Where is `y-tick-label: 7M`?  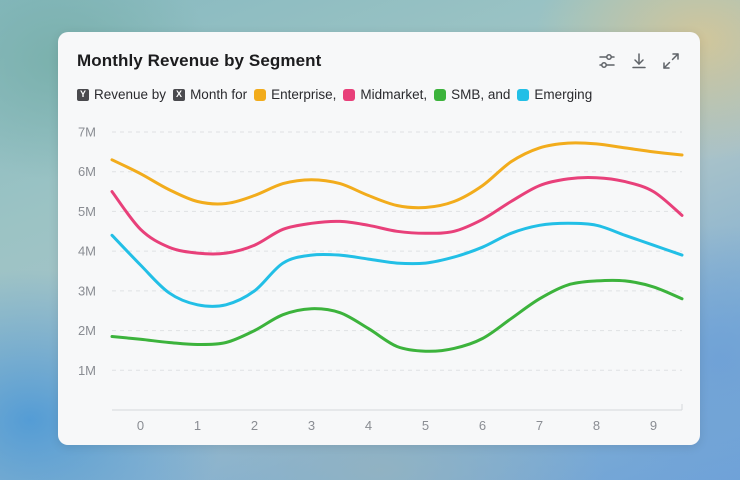
y-tick-label: 7M is located at coordinates (87, 132).